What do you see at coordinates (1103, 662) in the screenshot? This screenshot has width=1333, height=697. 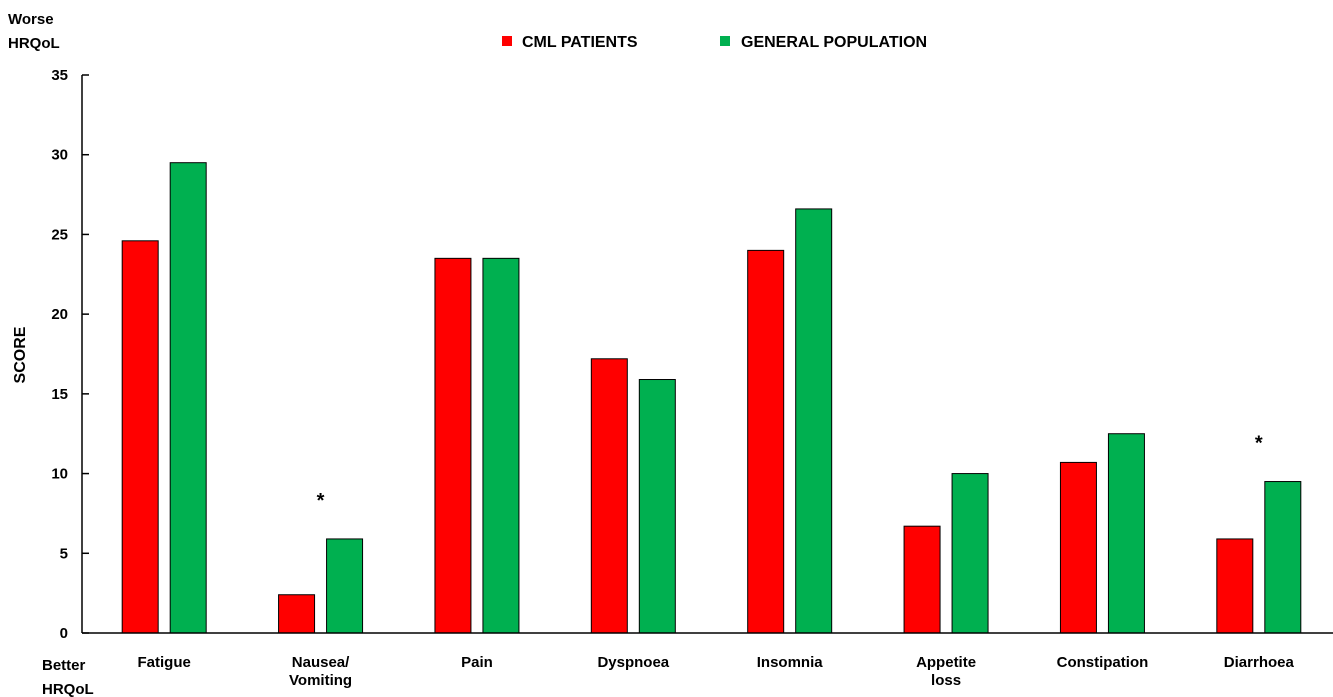 I see `x-tick-label: Constipation` at bounding box center [1103, 662].